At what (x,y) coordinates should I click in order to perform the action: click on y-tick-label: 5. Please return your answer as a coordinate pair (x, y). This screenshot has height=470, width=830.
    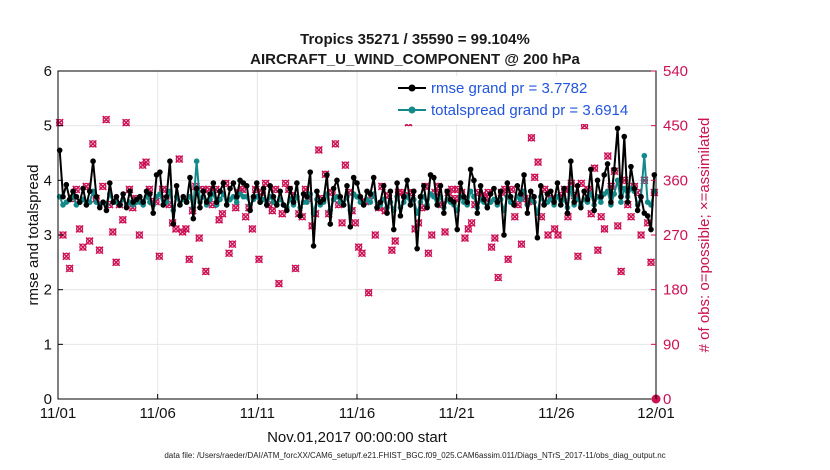
    Looking at the image, I should click on (48, 126).